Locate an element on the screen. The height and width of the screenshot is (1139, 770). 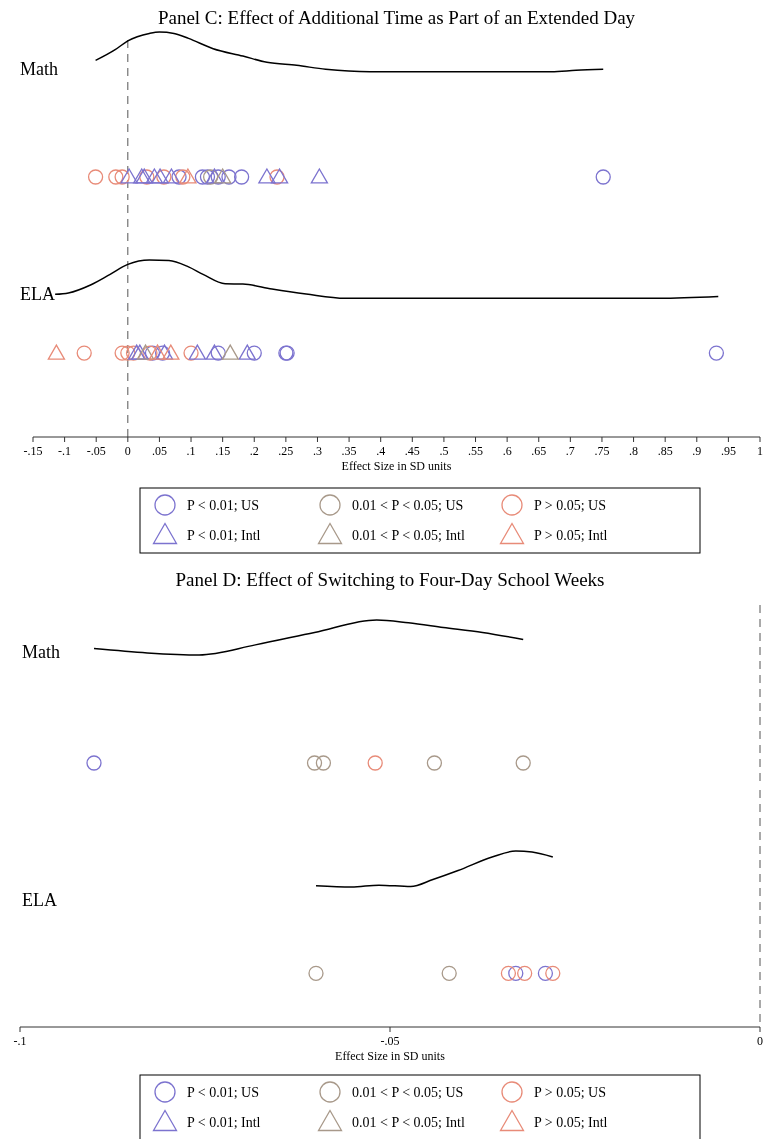
x-tick-label: .5 is located at coordinates (444, 451).